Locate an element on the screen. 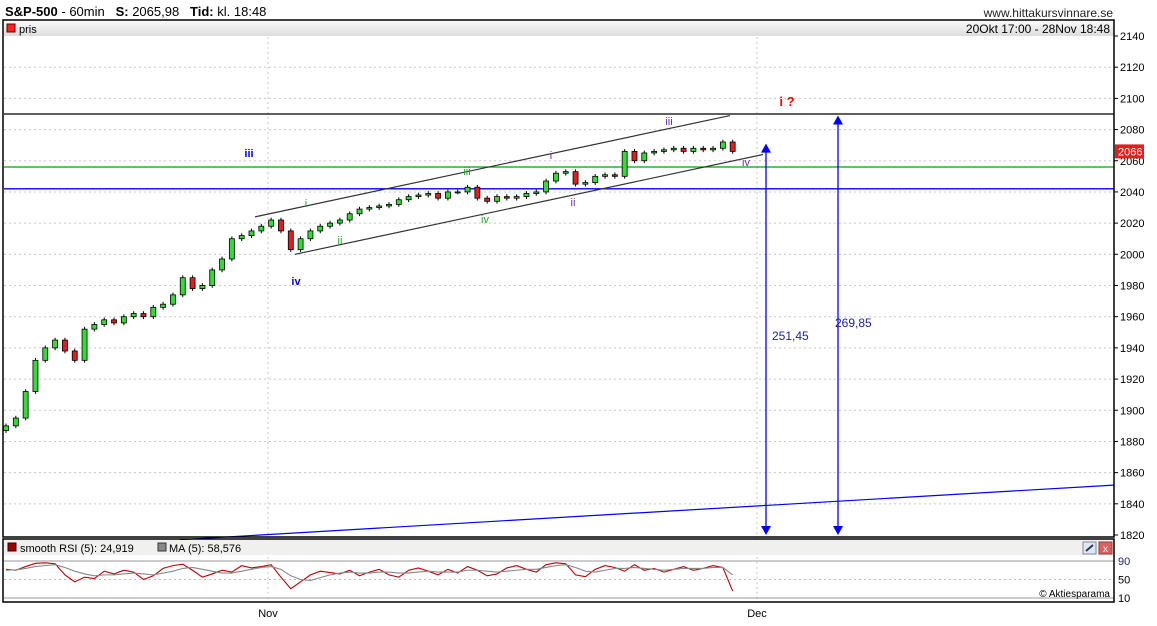  rsi-tick-label: 50 is located at coordinates (1124, 581).